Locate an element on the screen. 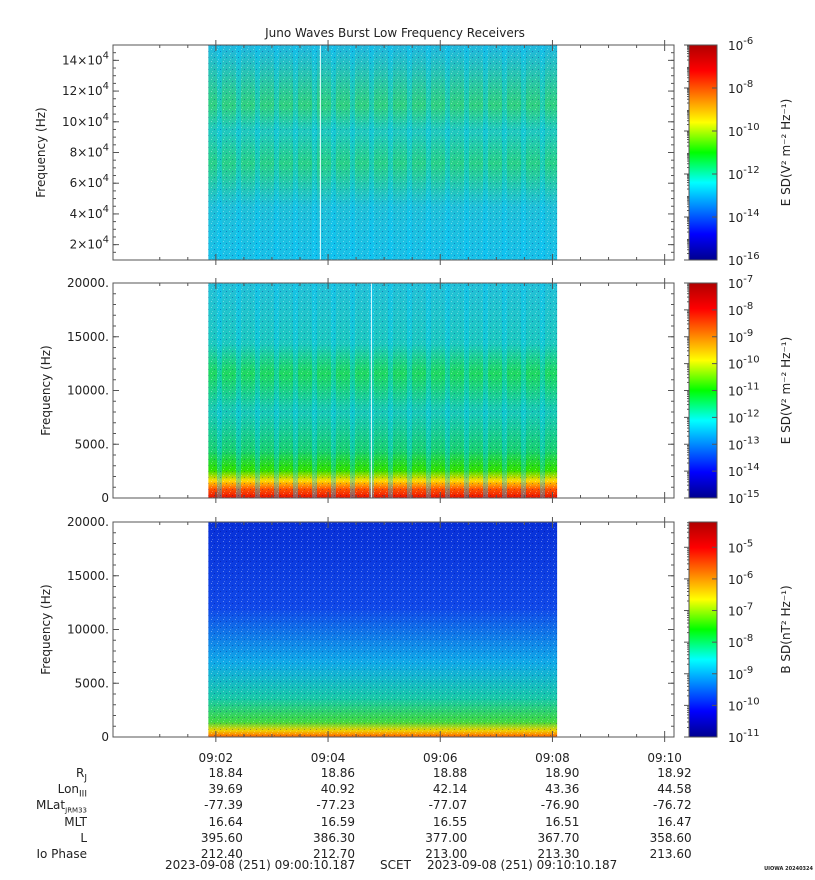  time-tick-label: 09:10 is located at coordinates (664, 758).